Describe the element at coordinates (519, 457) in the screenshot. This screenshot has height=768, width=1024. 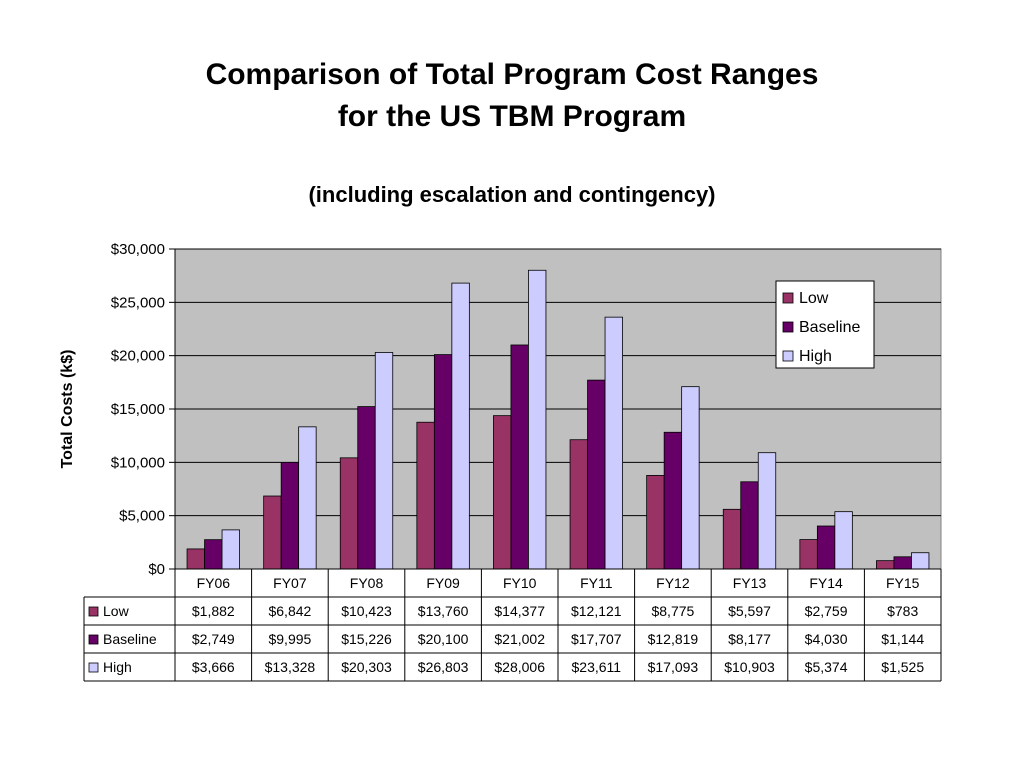
I see `bar-baseline-fy10` at that location.